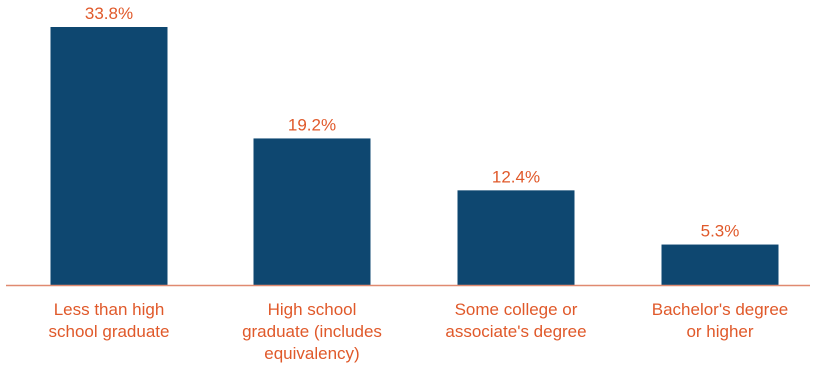 This screenshot has height=372, width=816. What do you see at coordinates (109, 320) in the screenshot?
I see `category-label-1: Less than high school graduate` at bounding box center [109, 320].